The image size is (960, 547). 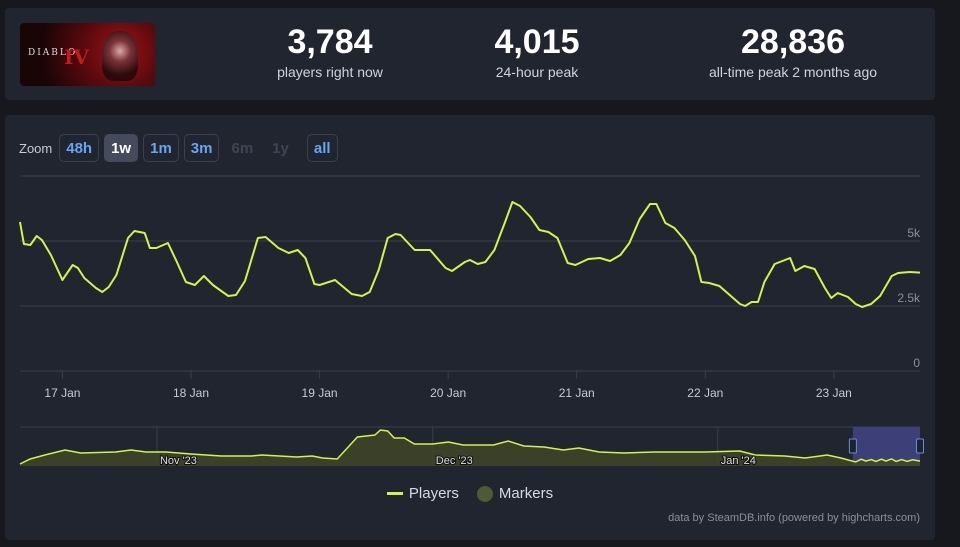 What do you see at coordinates (454, 461) in the screenshot?
I see `navigator-tick-label: Dec '23` at bounding box center [454, 461].